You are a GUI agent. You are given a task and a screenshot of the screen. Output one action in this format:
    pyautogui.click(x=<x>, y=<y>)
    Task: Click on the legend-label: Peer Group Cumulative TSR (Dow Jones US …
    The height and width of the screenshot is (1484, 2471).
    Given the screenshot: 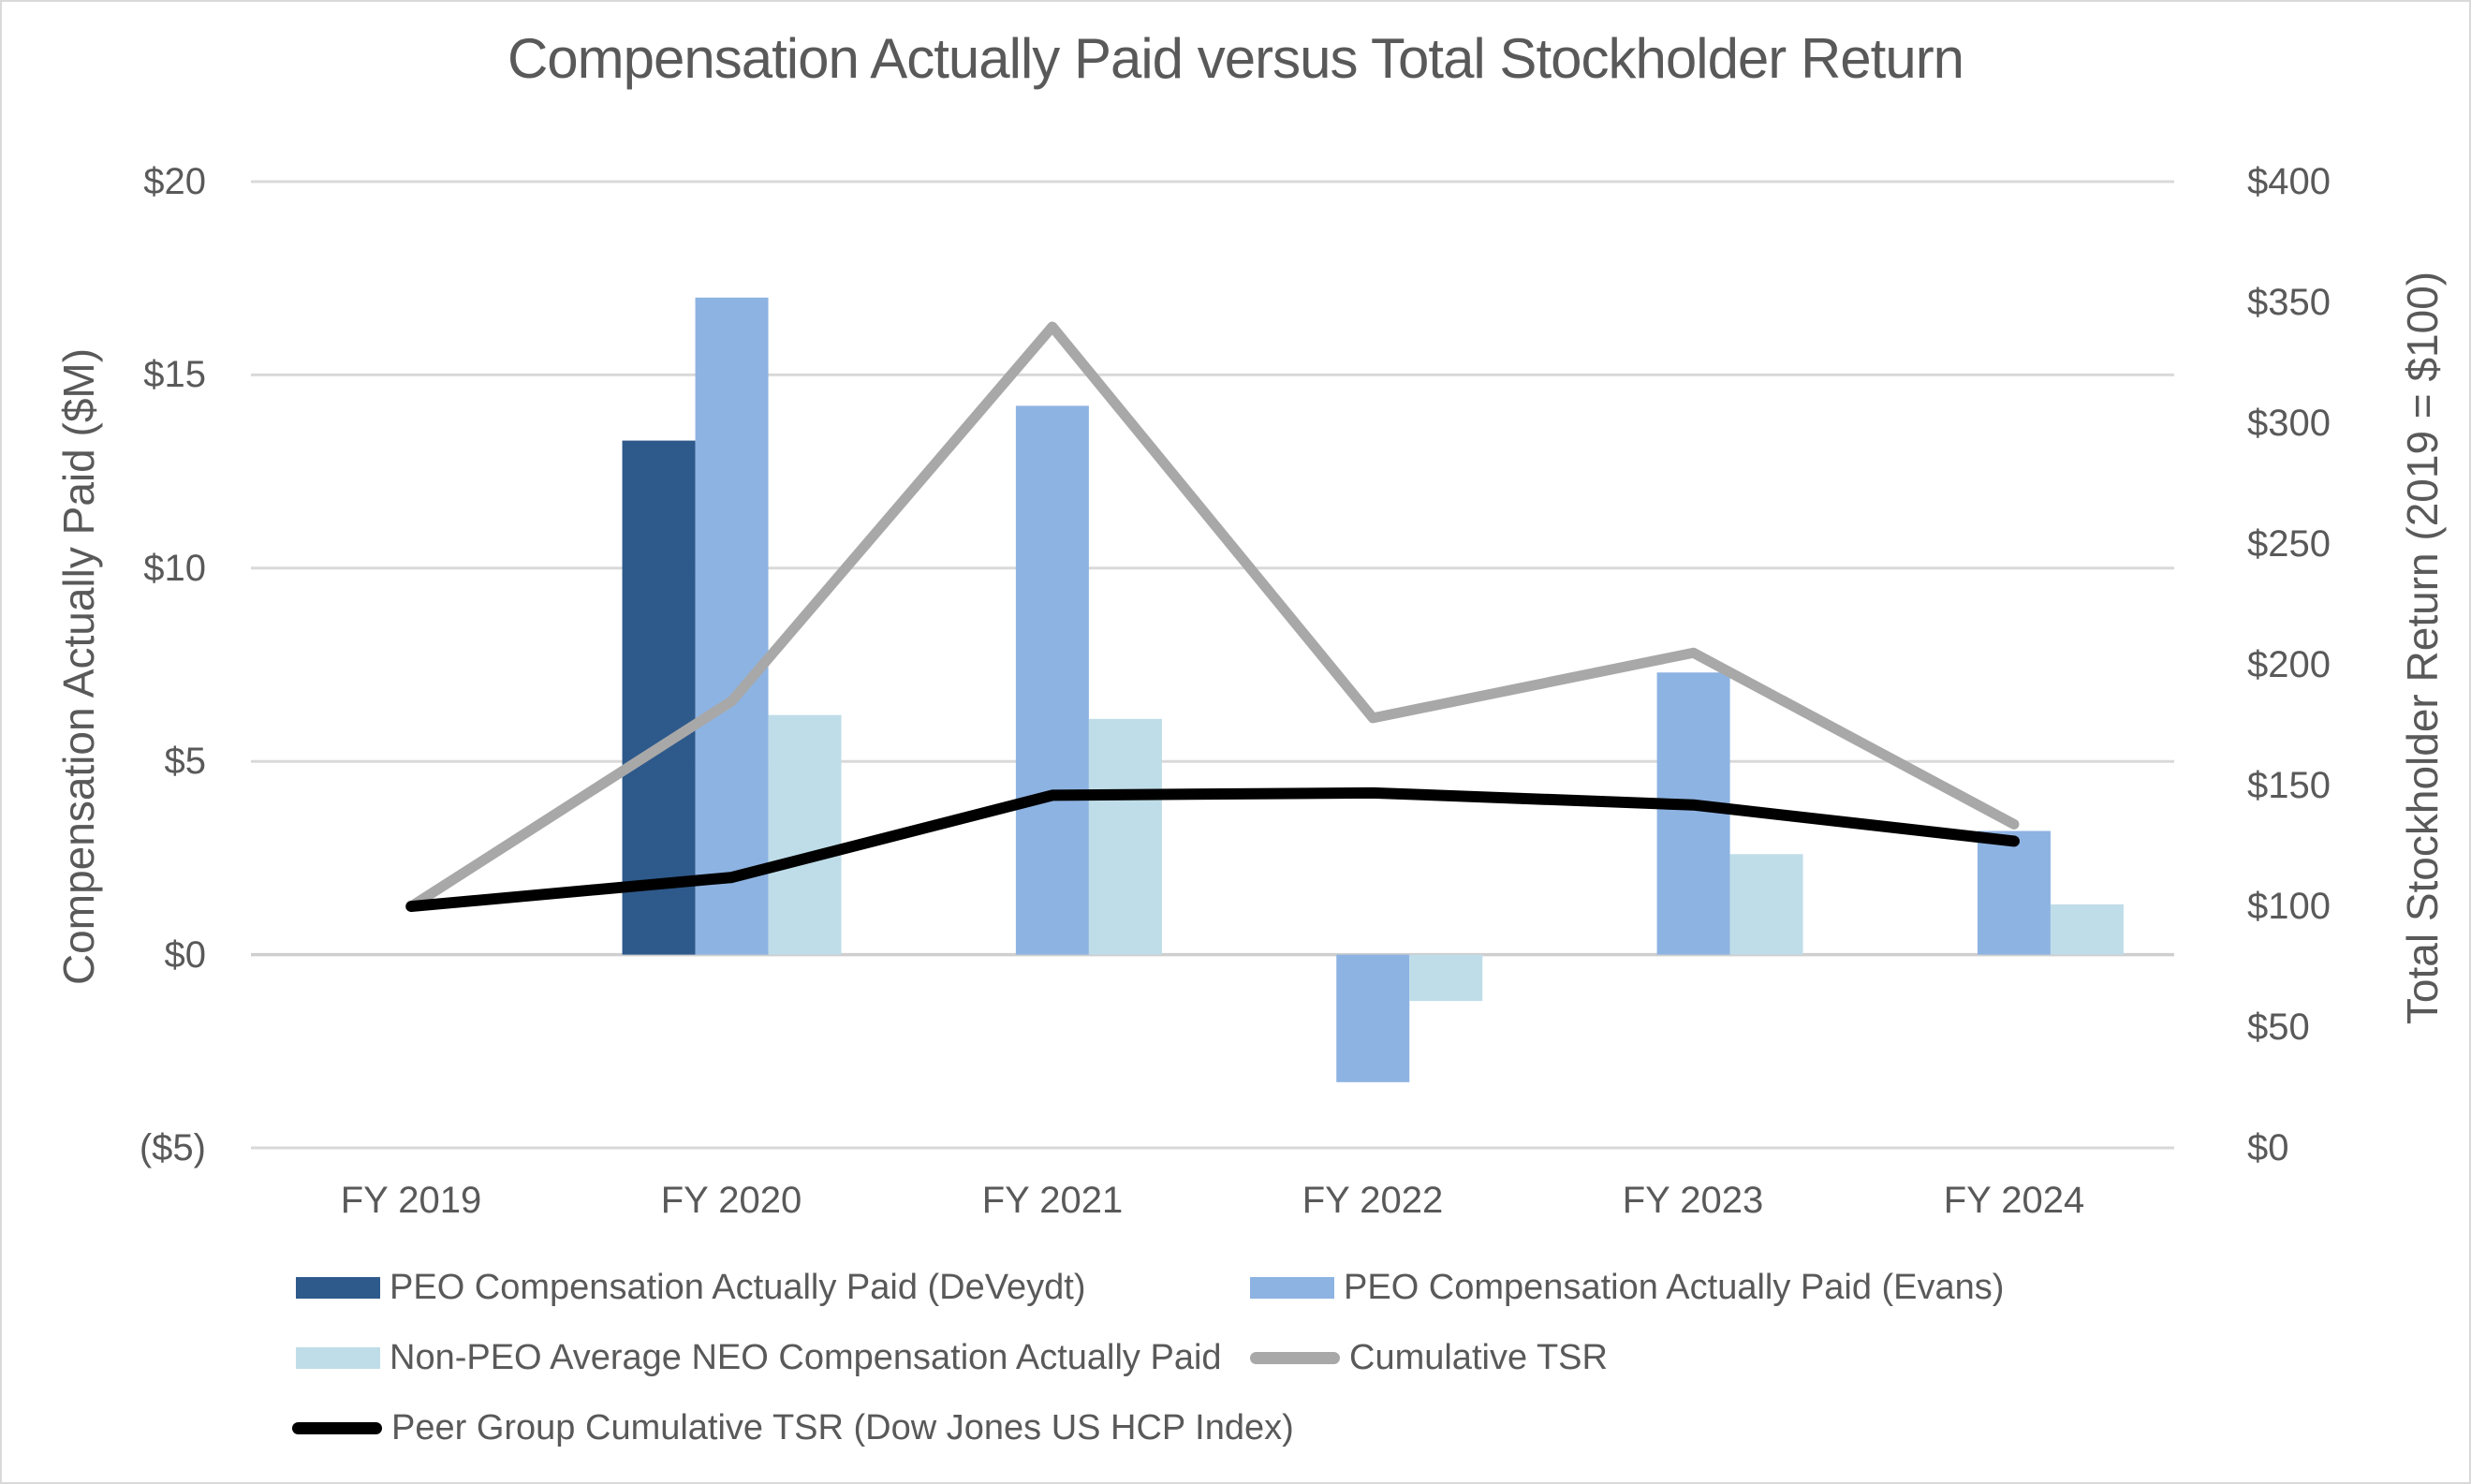 What is the action you would take?
    pyautogui.click(x=842, y=1427)
    